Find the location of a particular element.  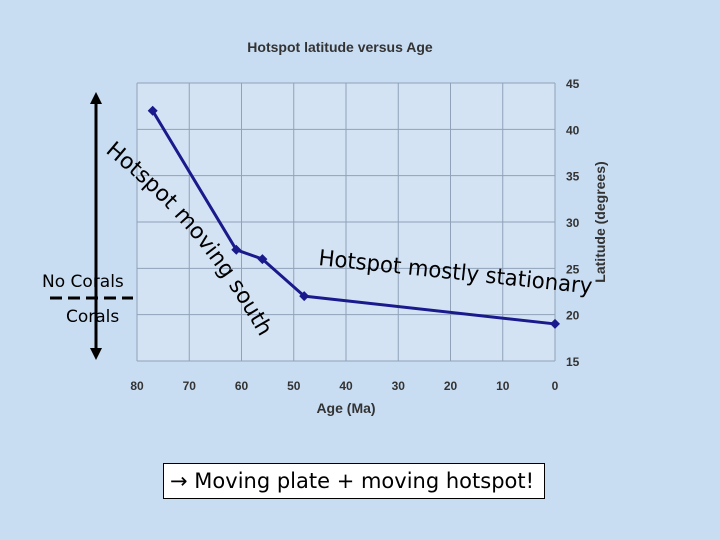

x-tick-label: 10 is located at coordinates (503, 386).